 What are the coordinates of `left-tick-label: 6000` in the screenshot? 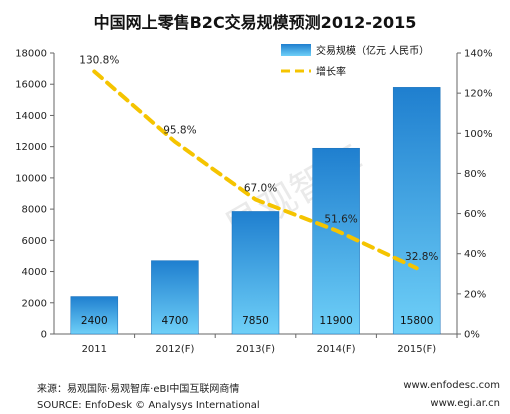 It's located at (34, 241).